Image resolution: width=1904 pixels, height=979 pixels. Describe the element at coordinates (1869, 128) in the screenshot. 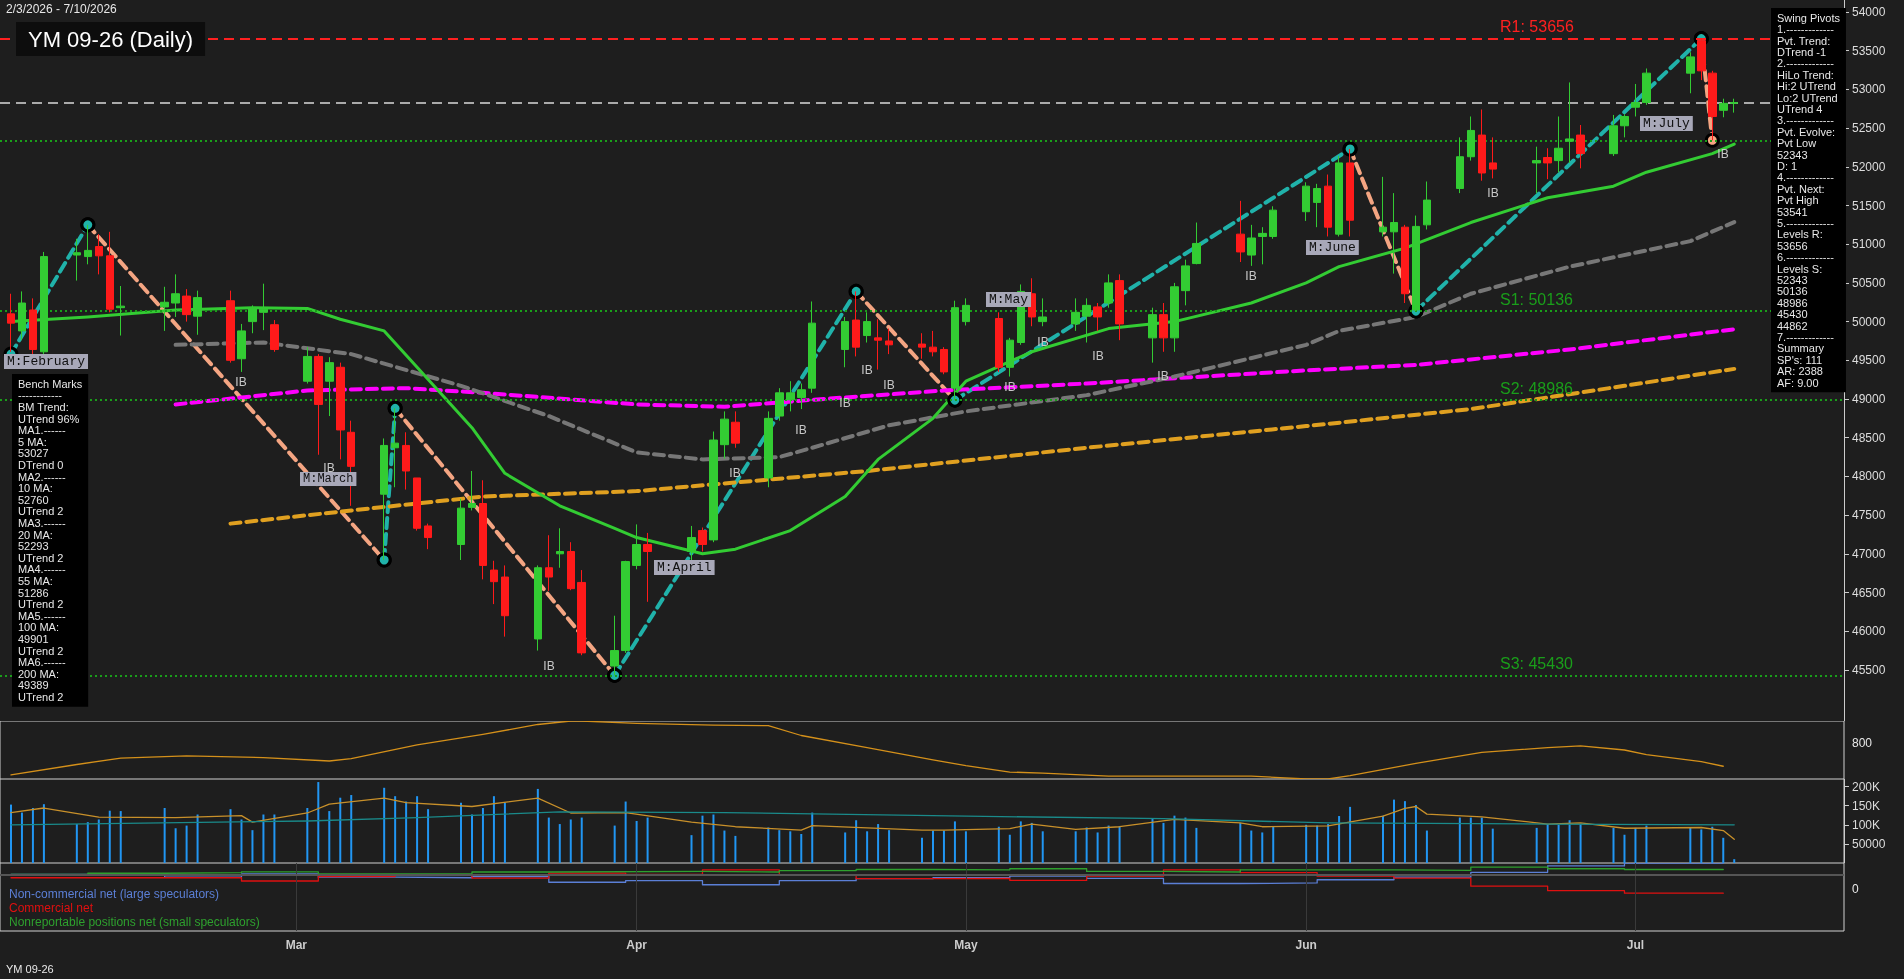

I see `y-tick-label: 52500` at that location.